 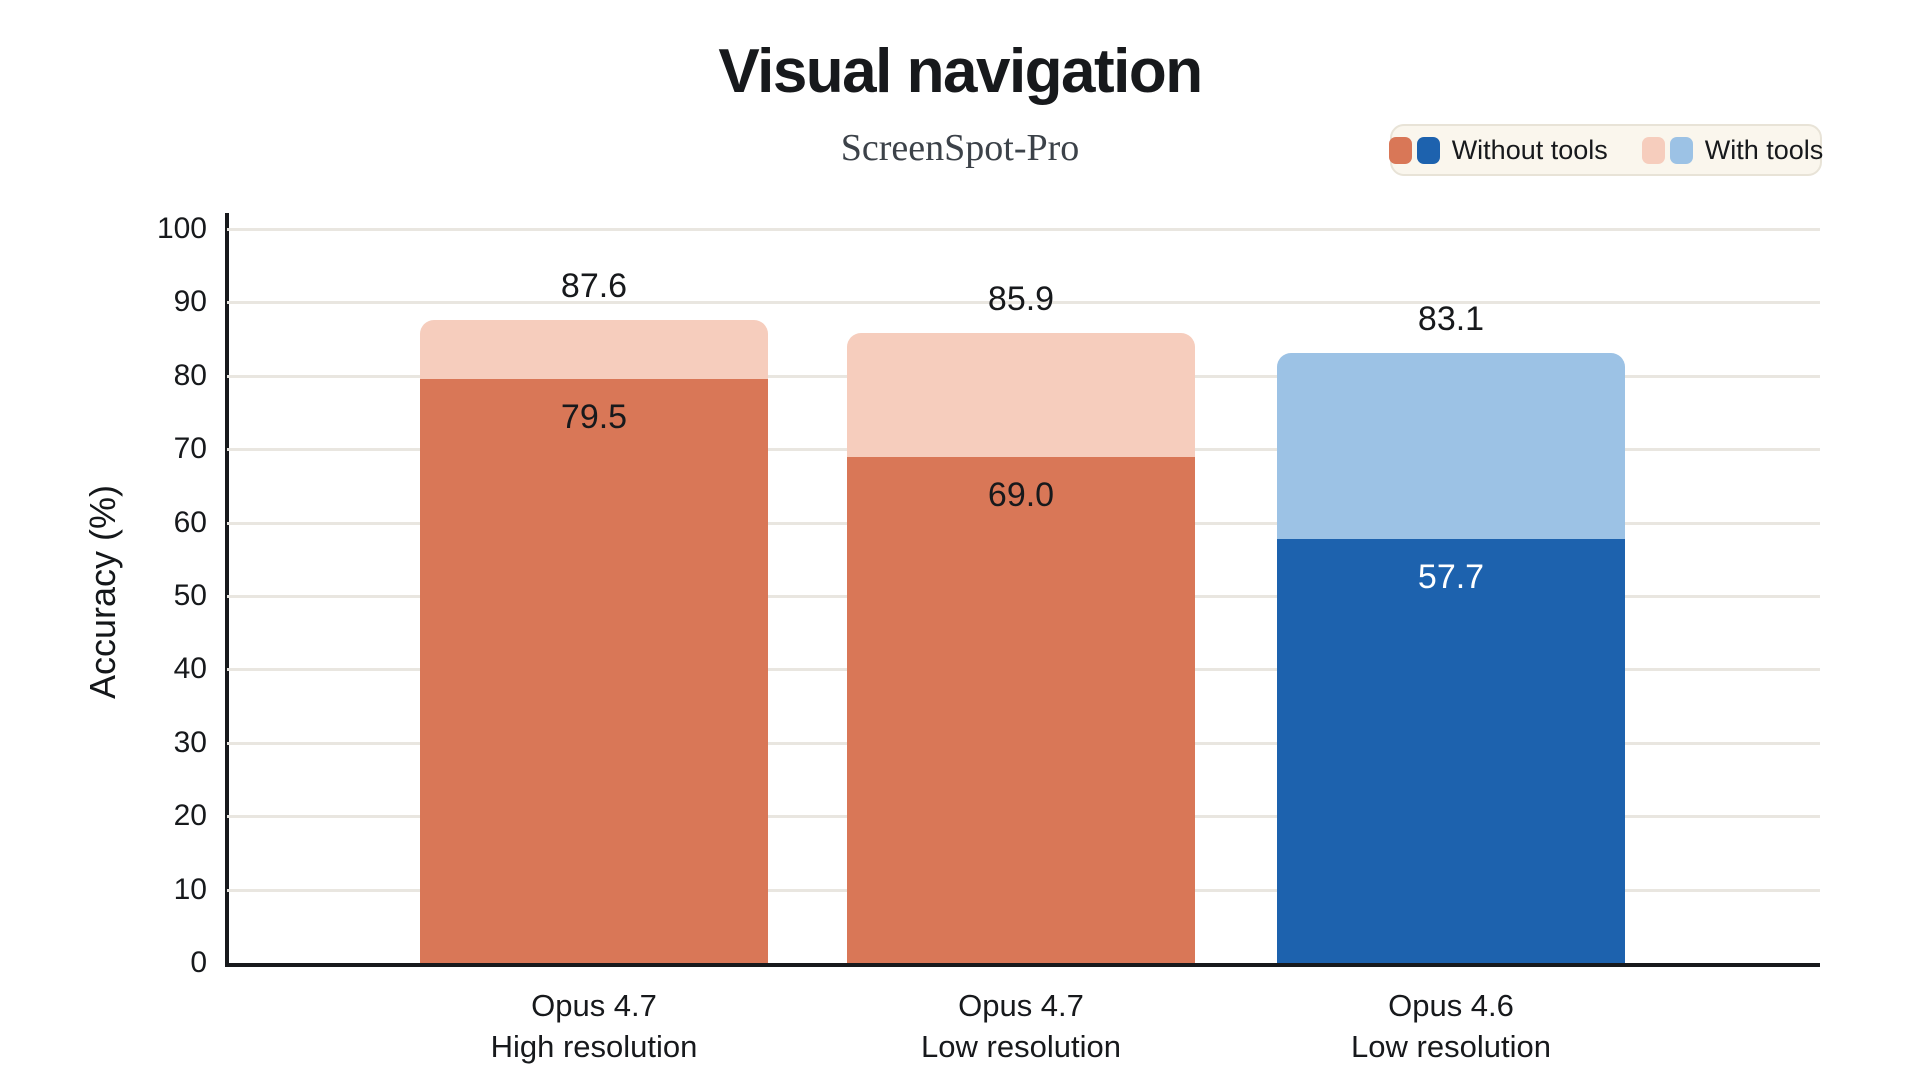 I want to click on bar-total-label: 87.6, so click(x=594, y=286).